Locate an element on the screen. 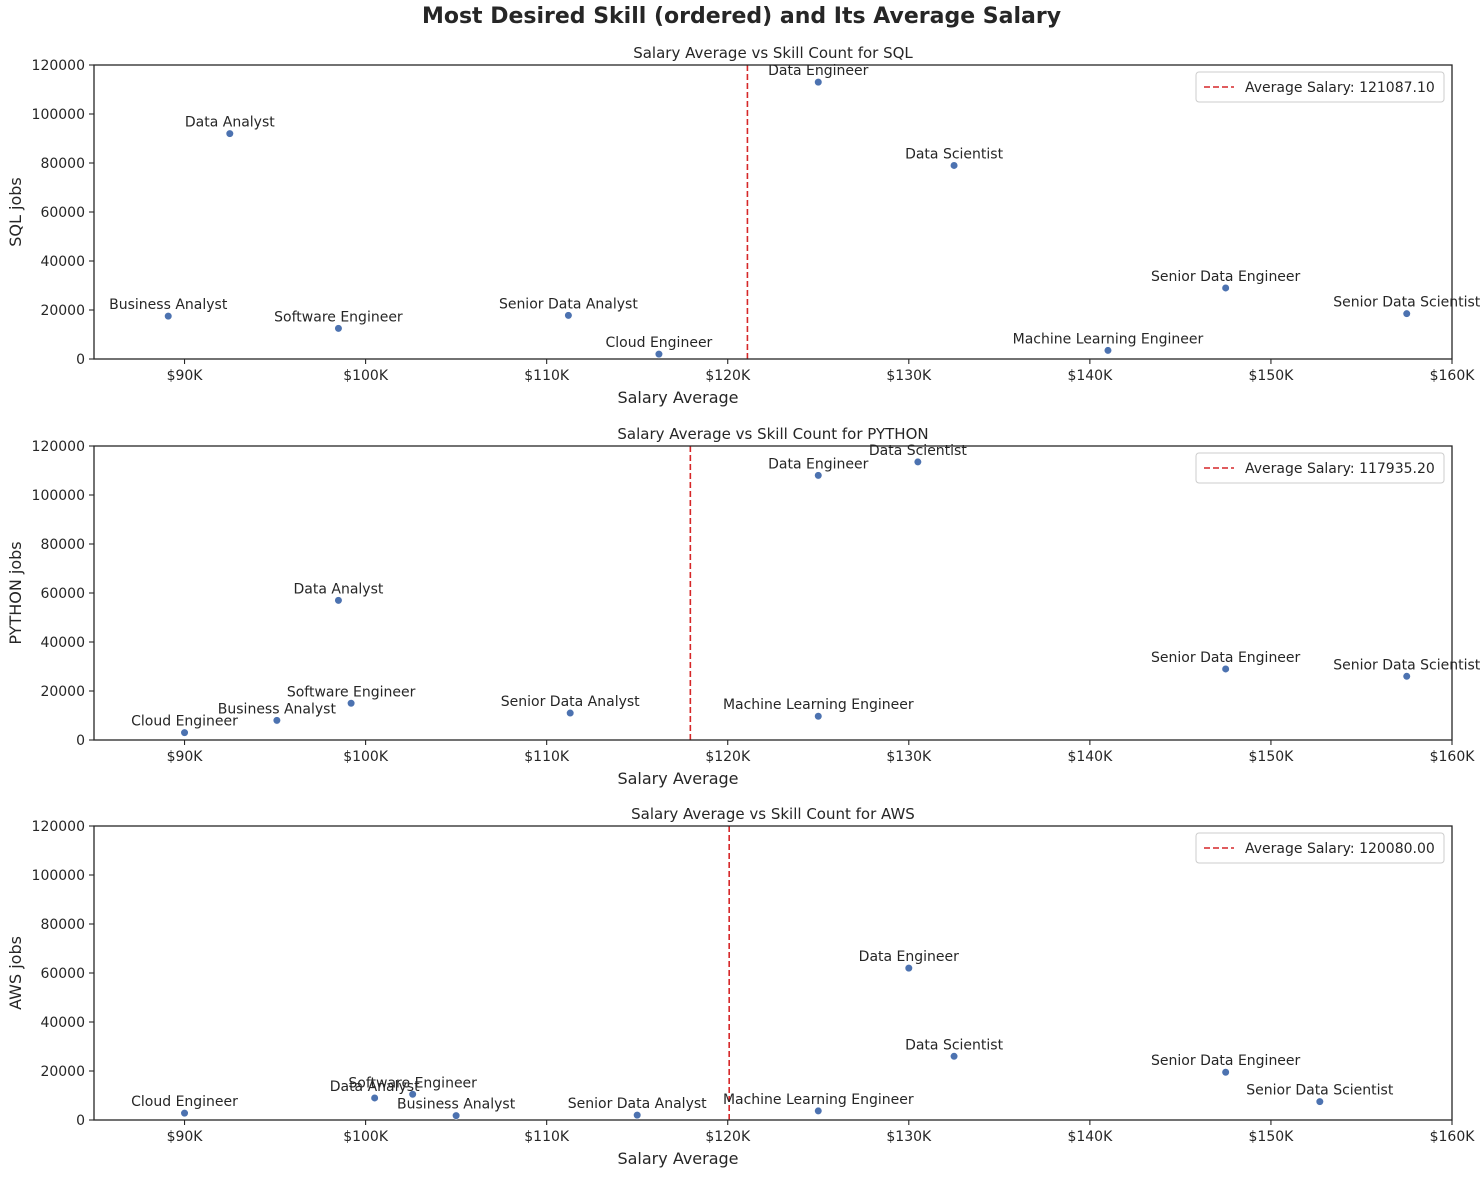 This screenshot has height=1178, width=1483. legend: Average Salary: 121087.10 is located at coordinates (1320, 87).